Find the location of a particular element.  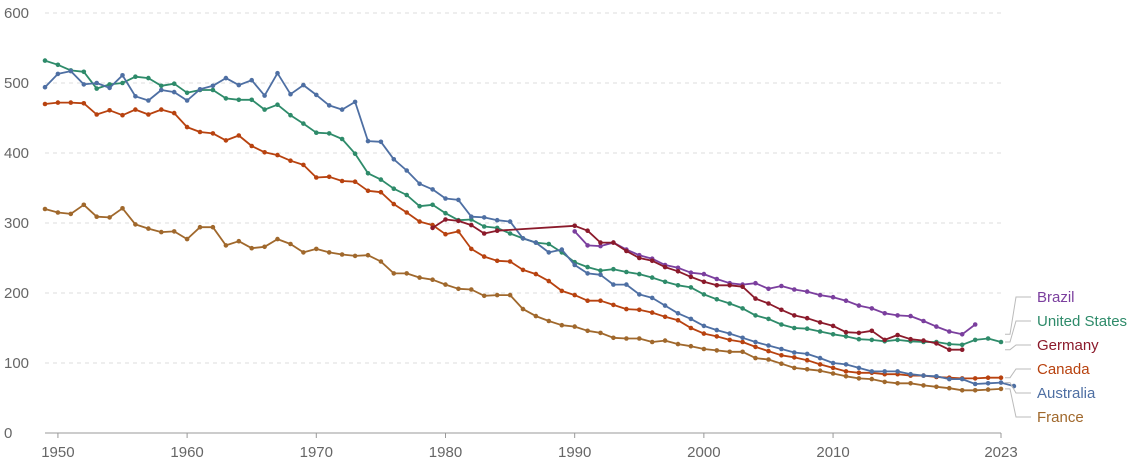

legend-label-united-states: United States is located at coordinates (1082, 321).